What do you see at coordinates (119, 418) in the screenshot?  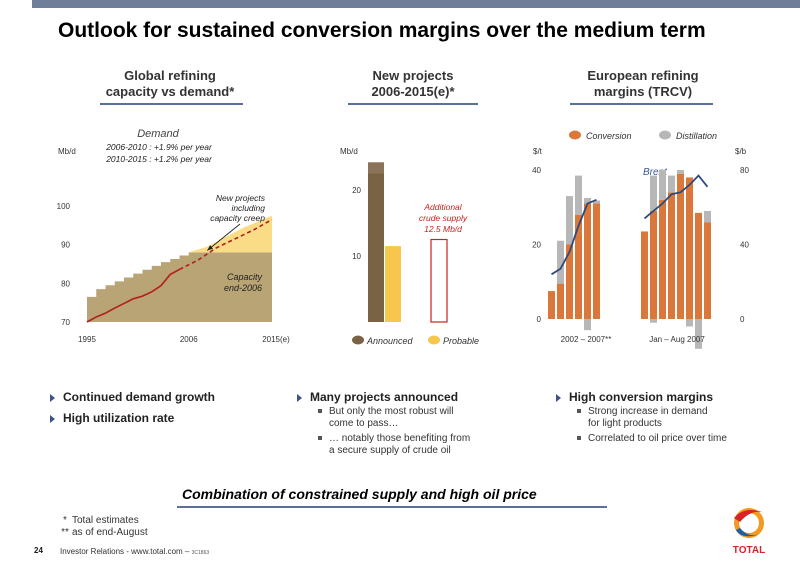 I see `bullet-text: High utilization rate` at bounding box center [119, 418].